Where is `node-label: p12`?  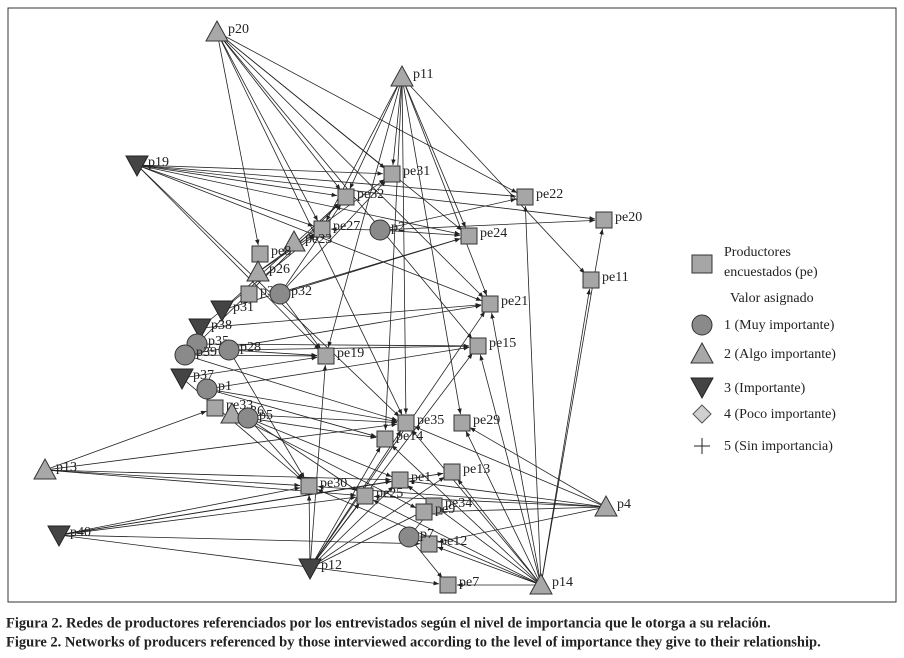
node-label: p12 is located at coordinates (331, 565).